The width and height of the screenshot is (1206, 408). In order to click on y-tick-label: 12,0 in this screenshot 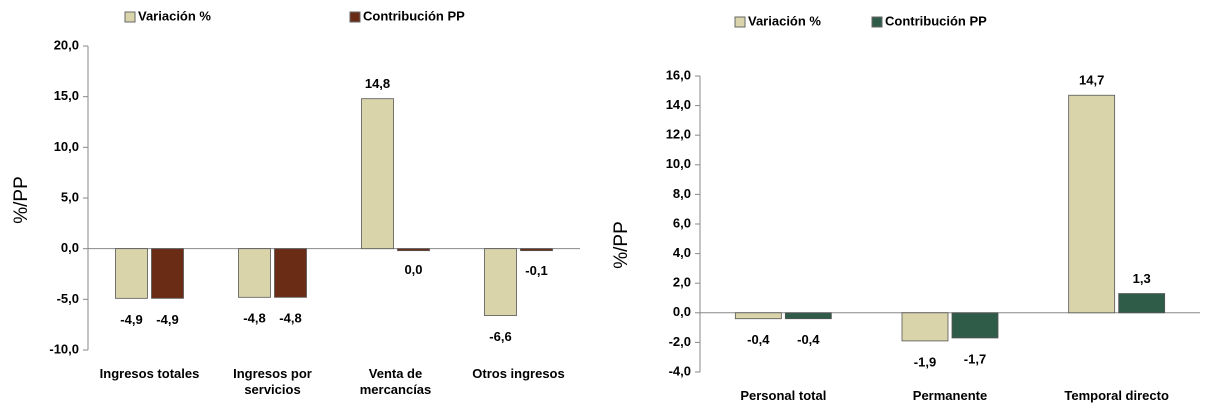, I will do `click(678, 134)`.